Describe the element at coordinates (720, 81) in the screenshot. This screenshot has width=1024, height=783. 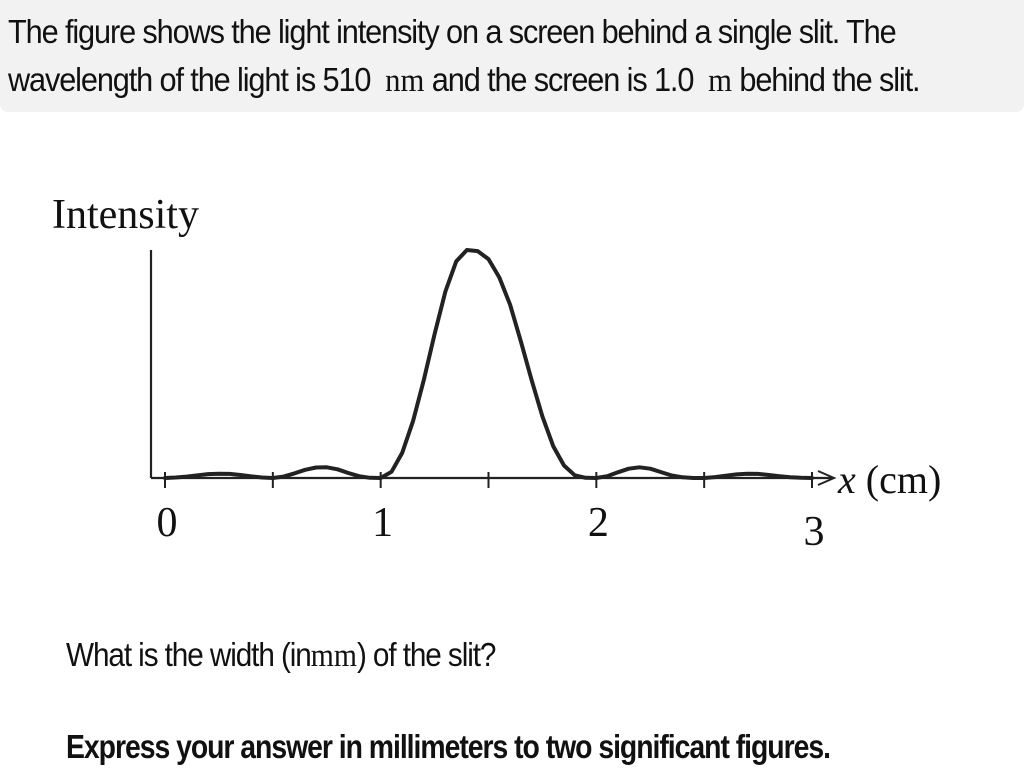
I see `distance-unit: m` at that location.